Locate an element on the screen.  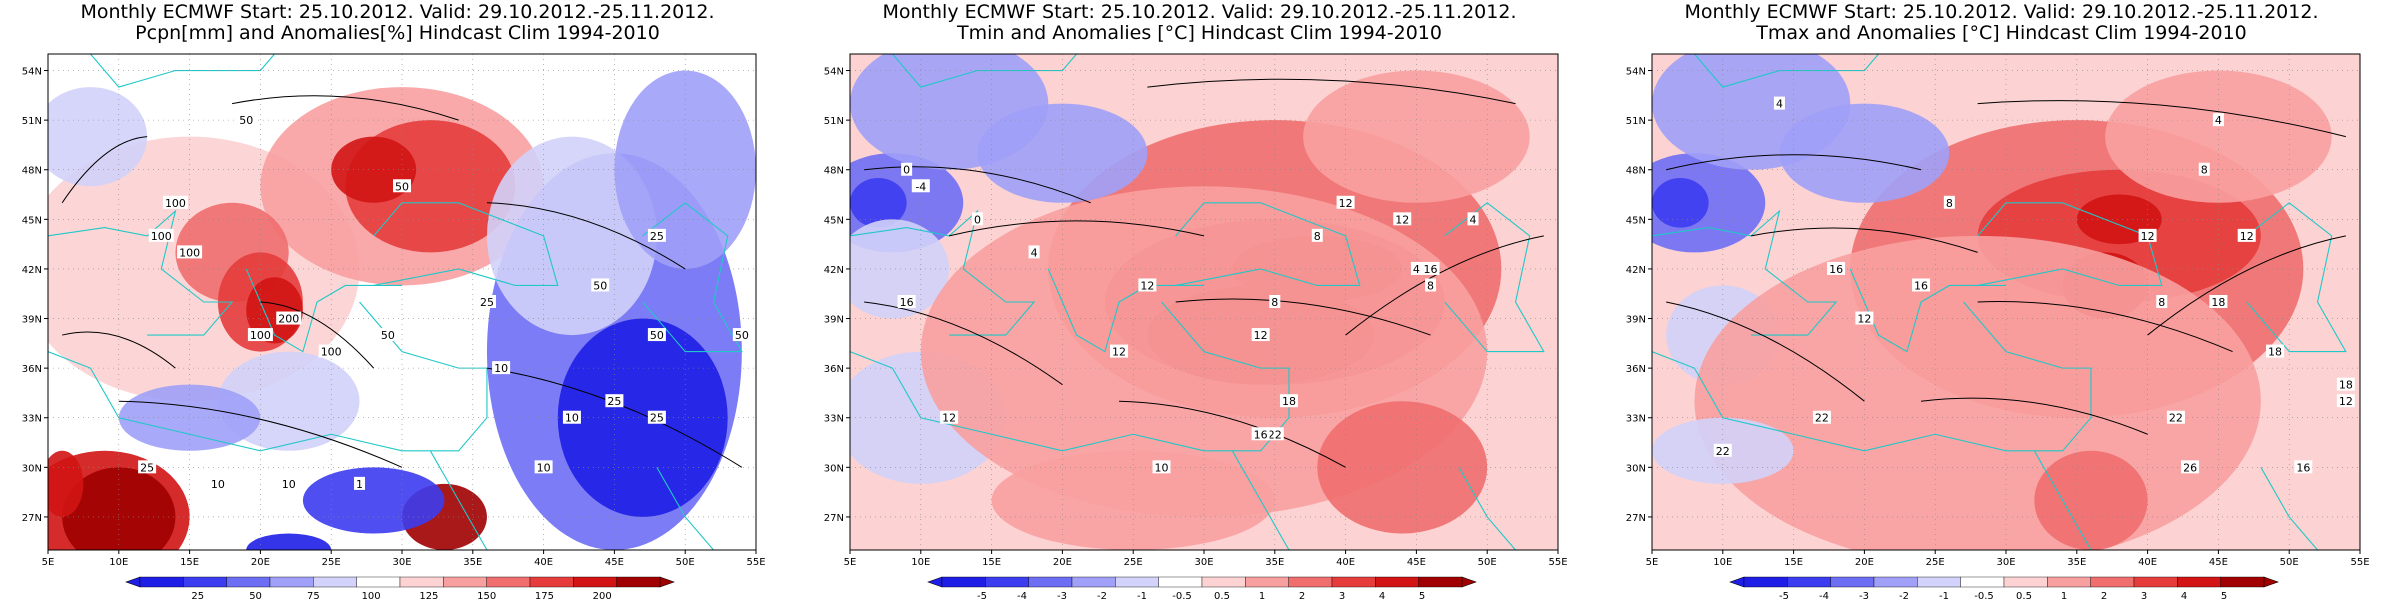
lat-label: 36N is located at coordinates (834, 369).